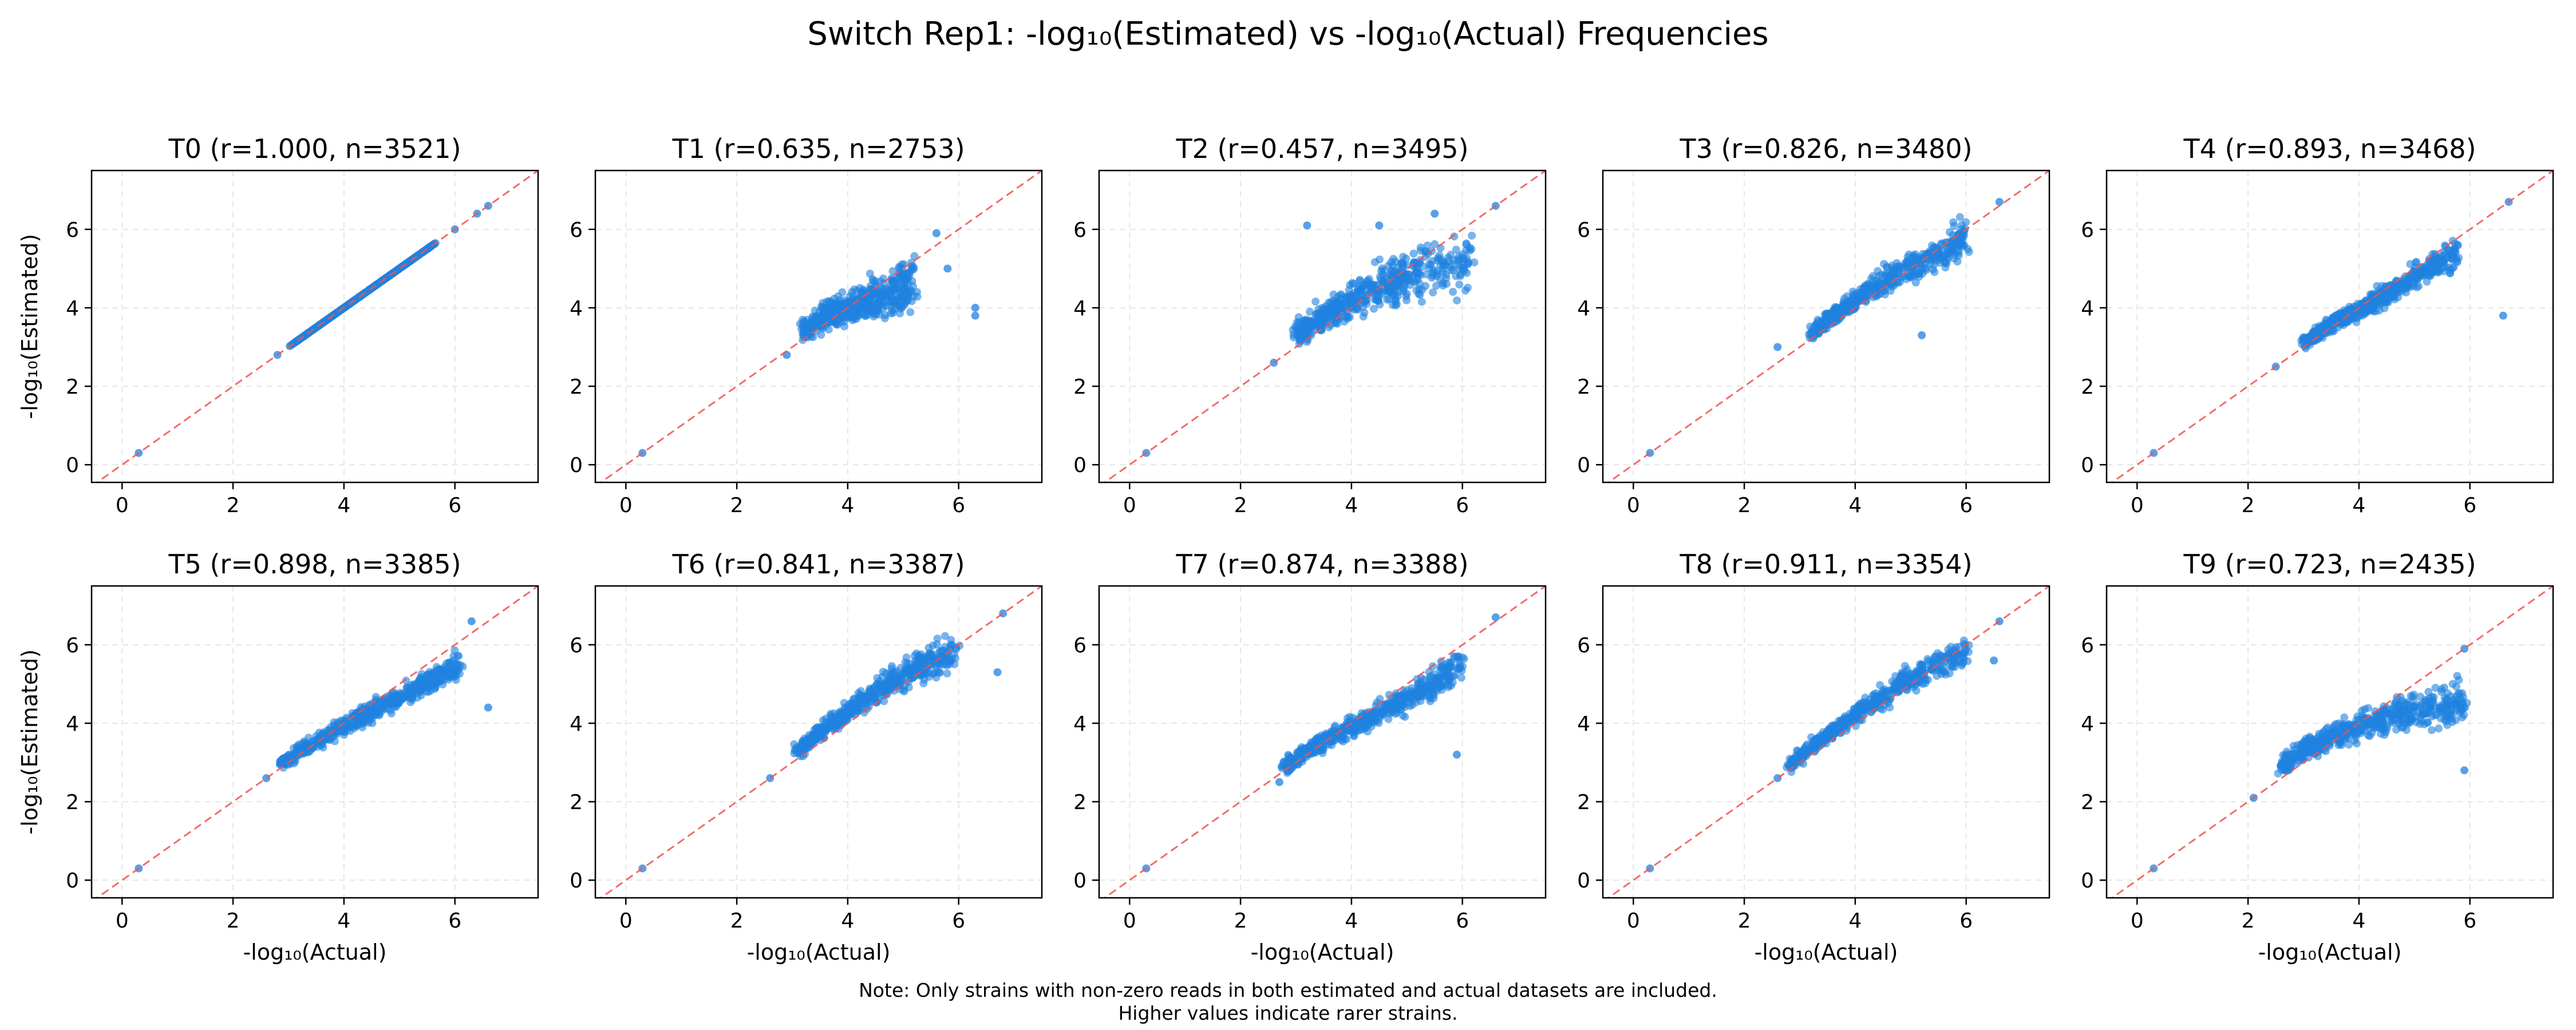 The height and width of the screenshot is (1030, 2576). What do you see at coordinates (72, 802) in the screenshot?
I see `y-tick-label: 2` at bounding box center [72, 802].